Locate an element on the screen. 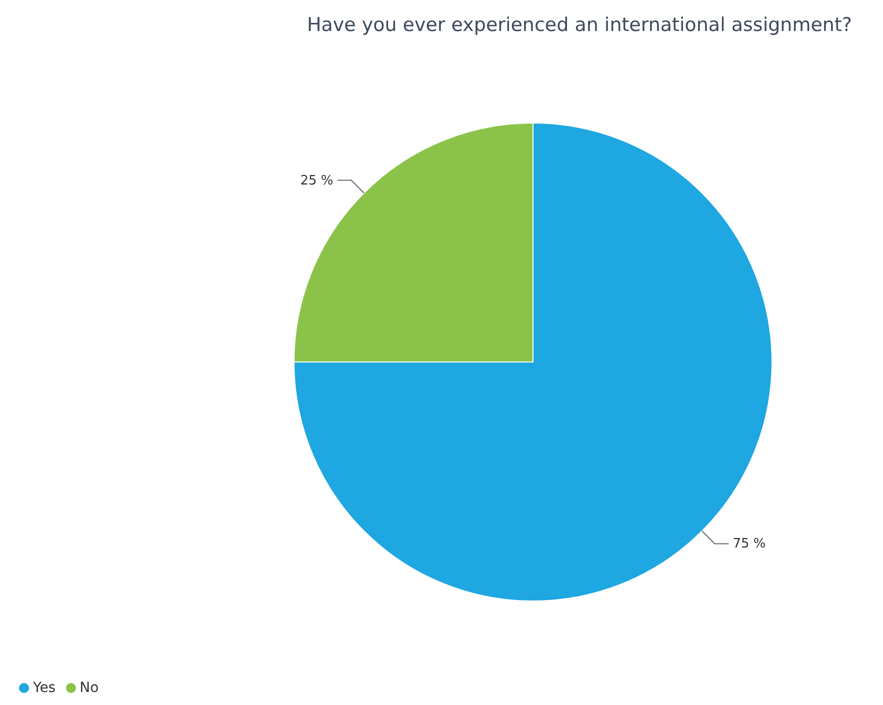 This screenshot has height=705, width=883. data-label: 75 % is located at coordinates (749, 544).